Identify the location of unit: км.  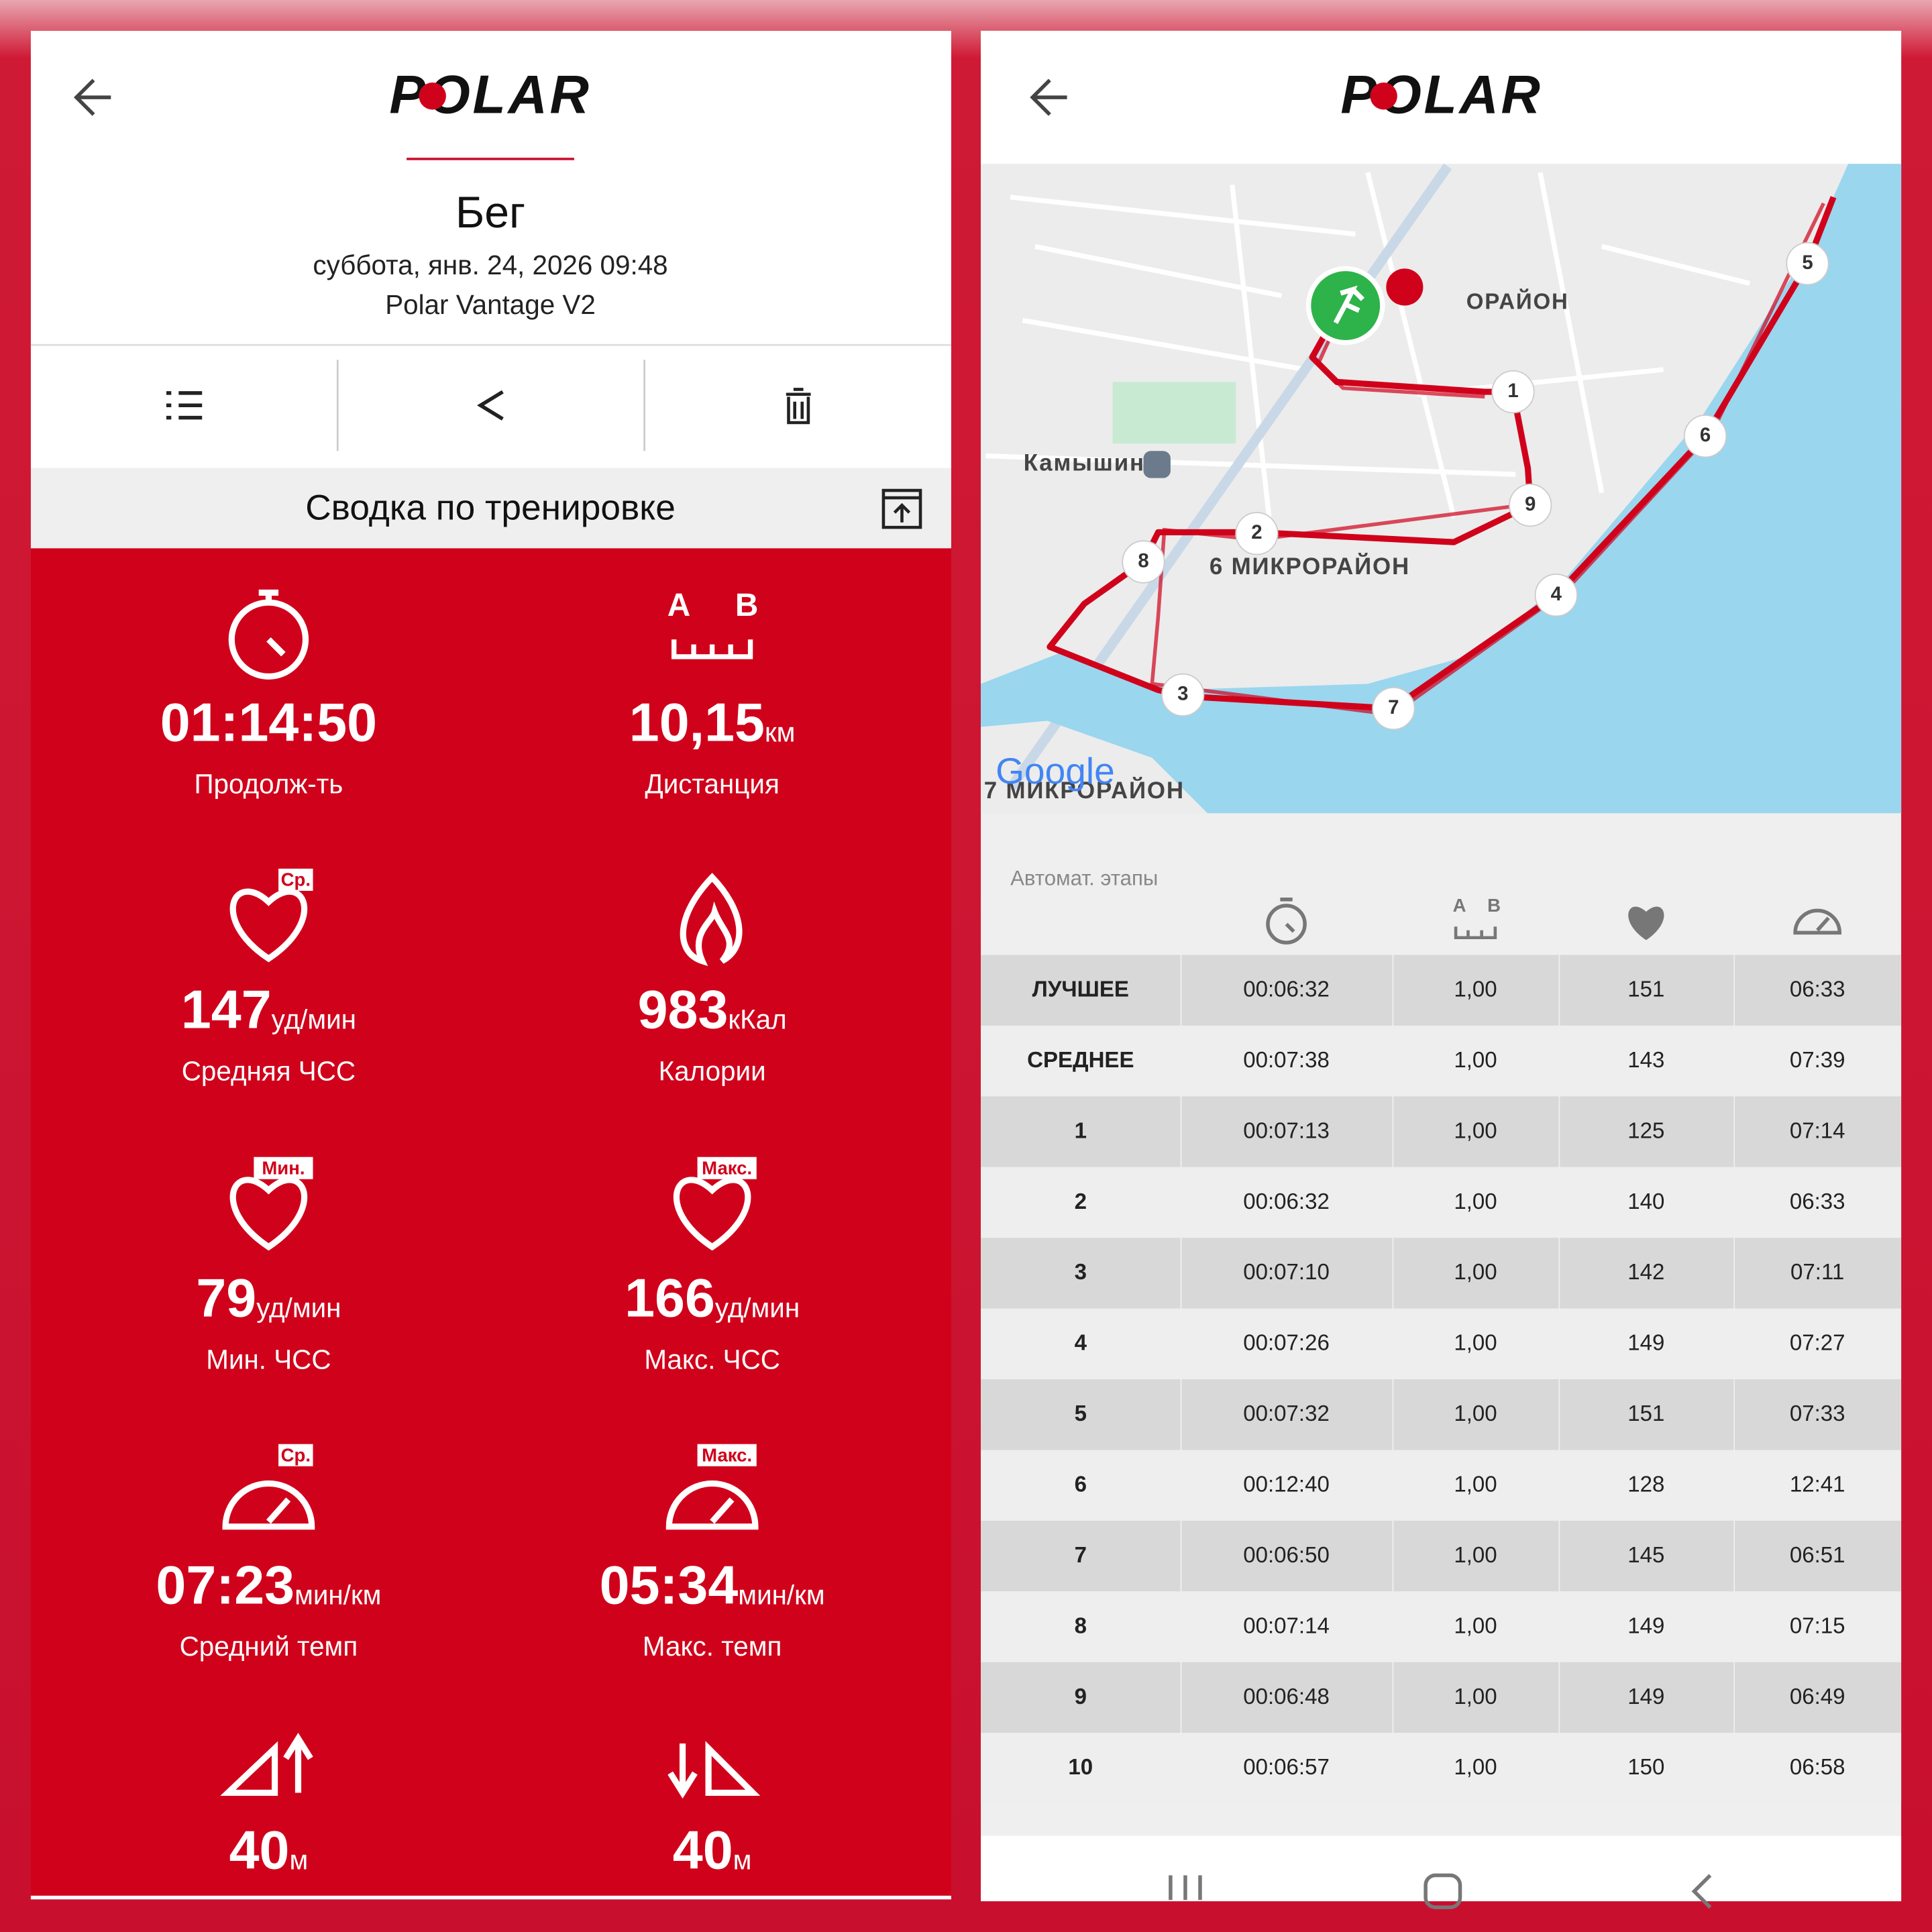
(780, 731).